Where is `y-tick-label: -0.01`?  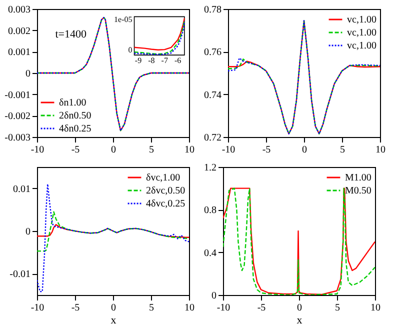 y-tick-label: -0.01 is located at coordinates (20, 274).